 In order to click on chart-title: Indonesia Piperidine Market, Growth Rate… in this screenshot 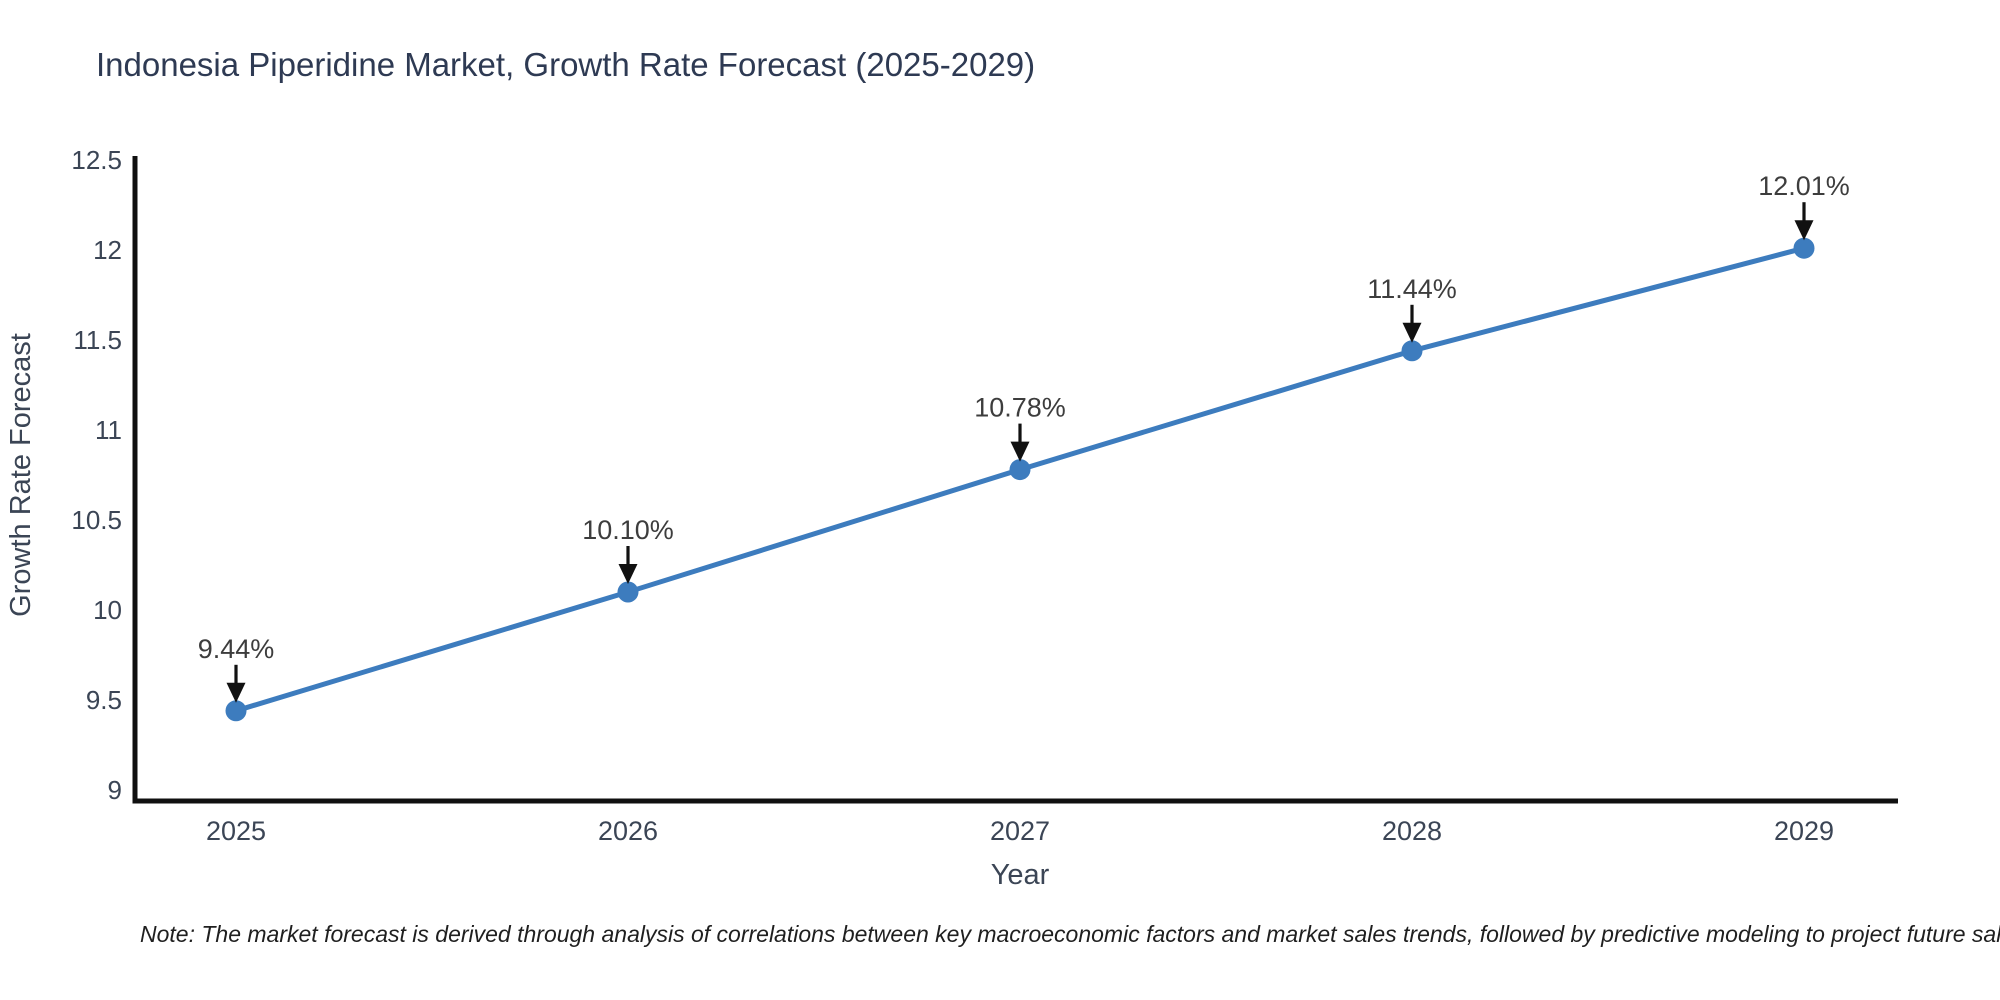, I will do `click(565, 64)`.